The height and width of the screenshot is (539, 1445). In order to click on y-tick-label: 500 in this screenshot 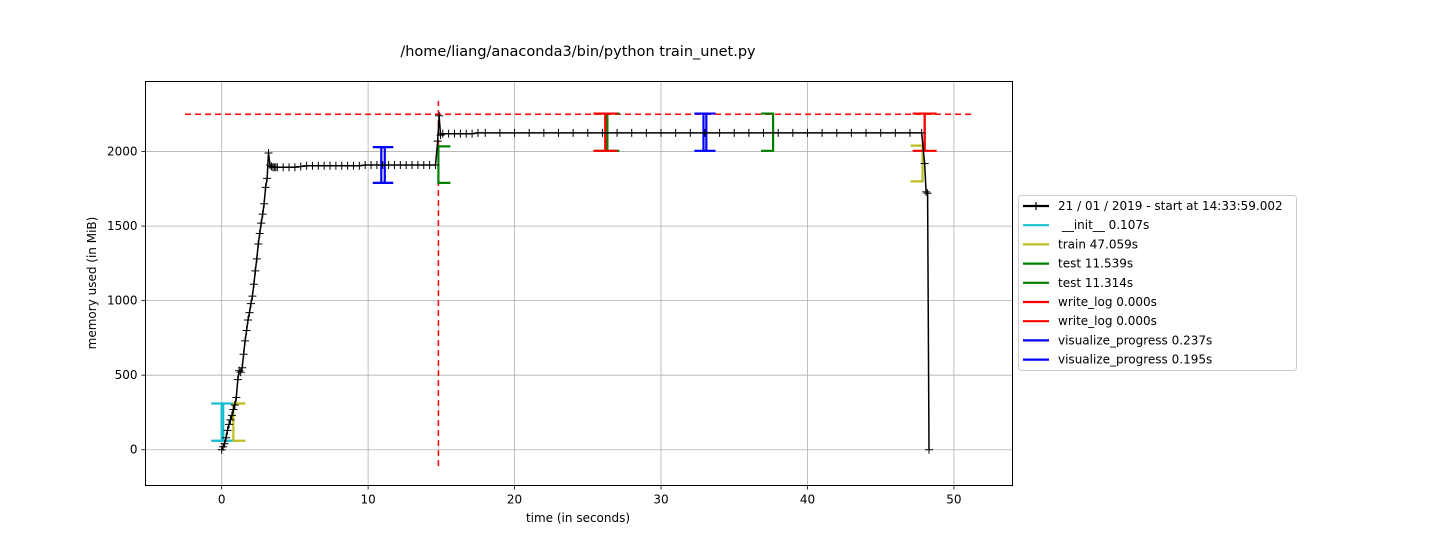, I will do `click(126, 375)`.